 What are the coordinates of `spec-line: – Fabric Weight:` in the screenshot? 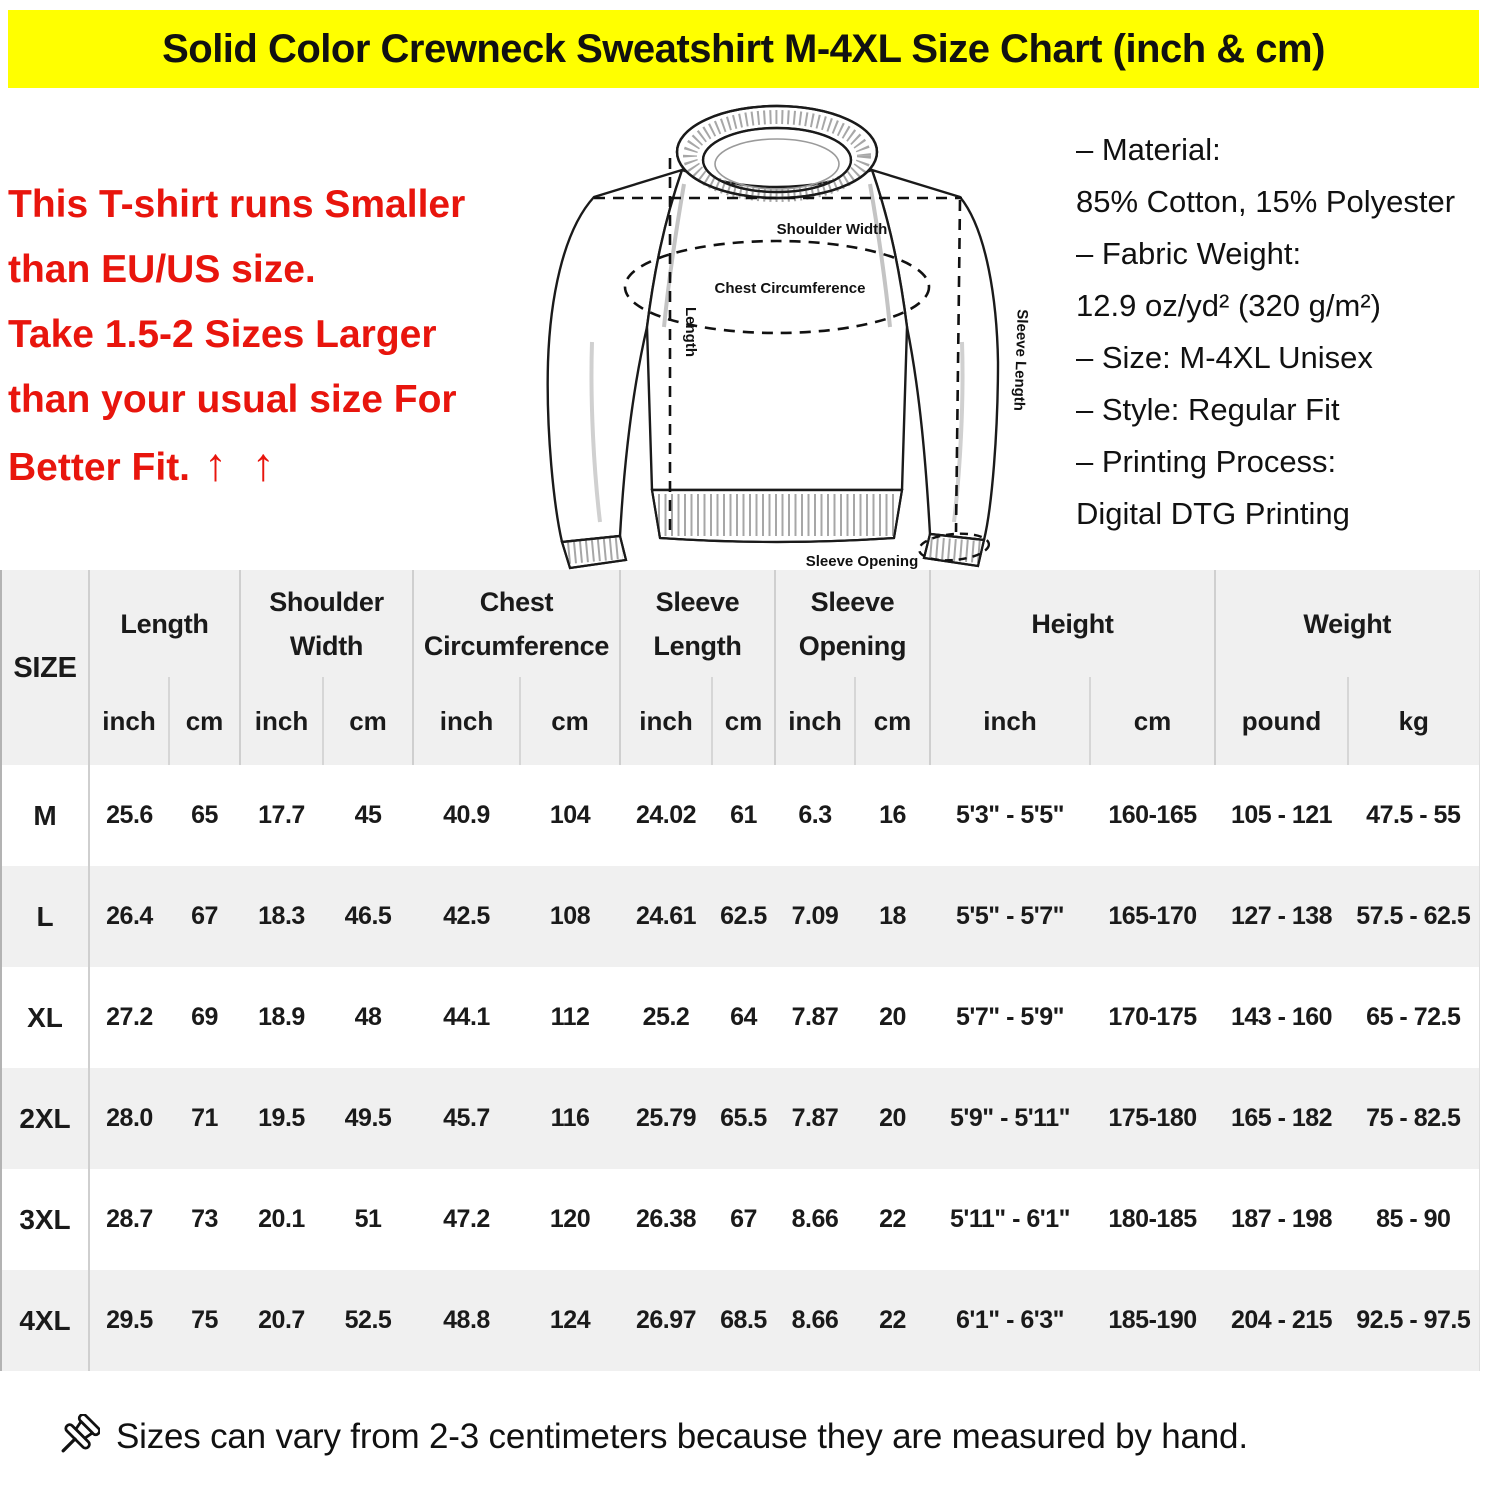 It's located at (1189, 253).